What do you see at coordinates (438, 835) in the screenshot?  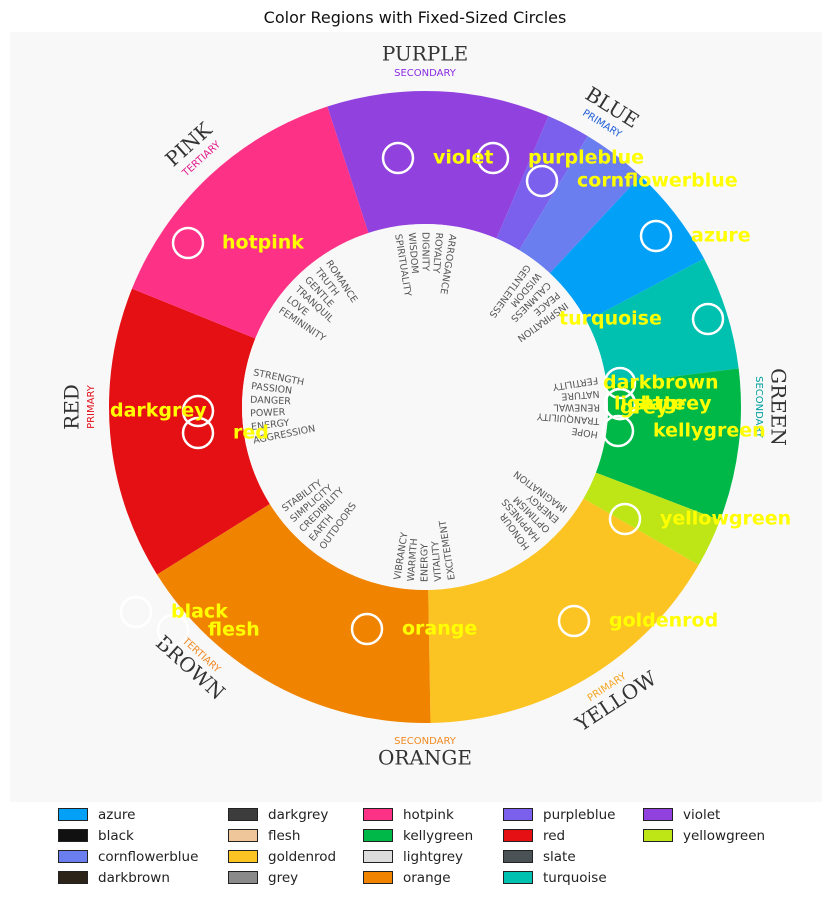 I see `legend-label: kellygreen` at bounding box center [438, 835].